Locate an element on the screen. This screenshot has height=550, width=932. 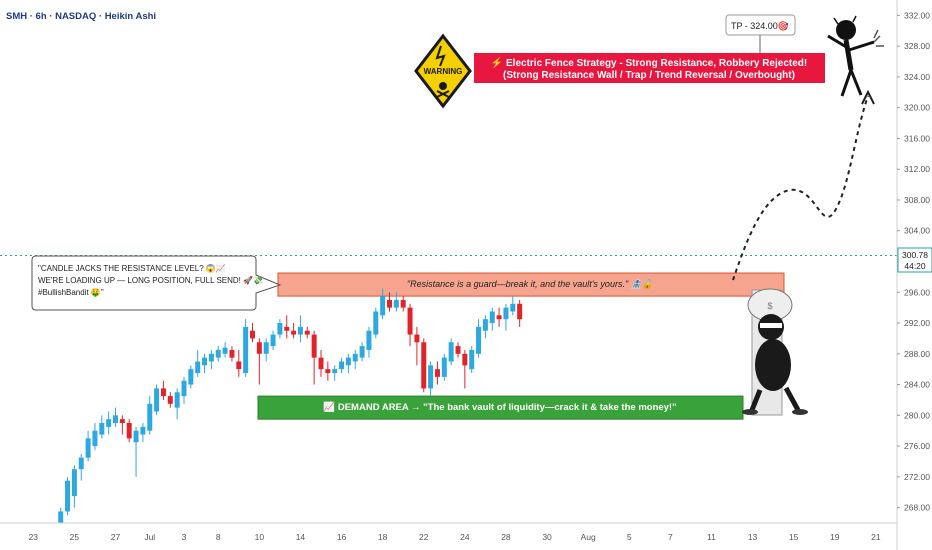
price-tick-label: 276.00 is located at coordinates (917, 446).